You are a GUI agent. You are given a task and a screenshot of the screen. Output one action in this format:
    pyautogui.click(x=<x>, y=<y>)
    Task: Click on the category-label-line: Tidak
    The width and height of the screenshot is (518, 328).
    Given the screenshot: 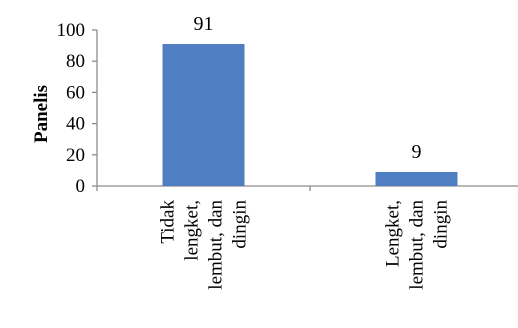 What is the action you would take?
    pyautogui.click(x=168, y=222)
    